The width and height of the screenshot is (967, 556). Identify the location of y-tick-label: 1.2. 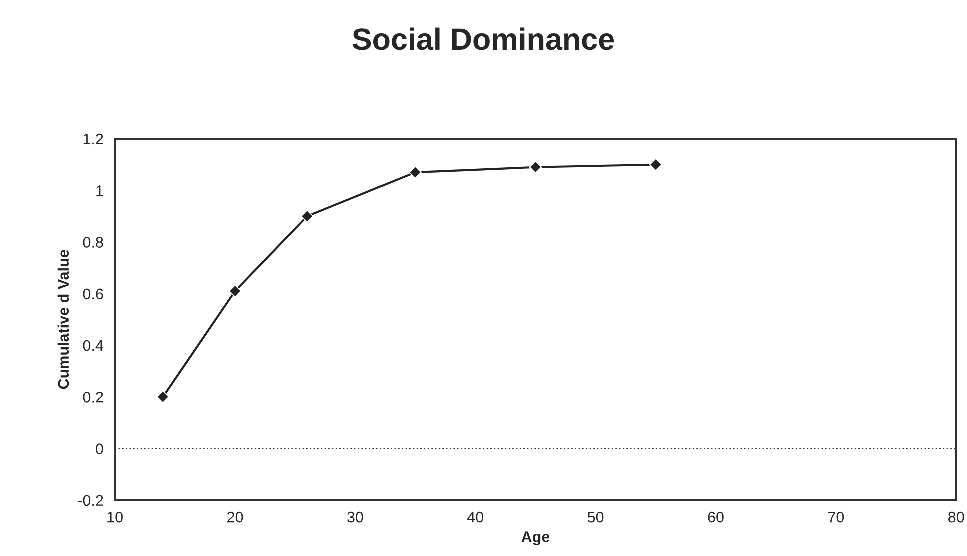
(94, 139).